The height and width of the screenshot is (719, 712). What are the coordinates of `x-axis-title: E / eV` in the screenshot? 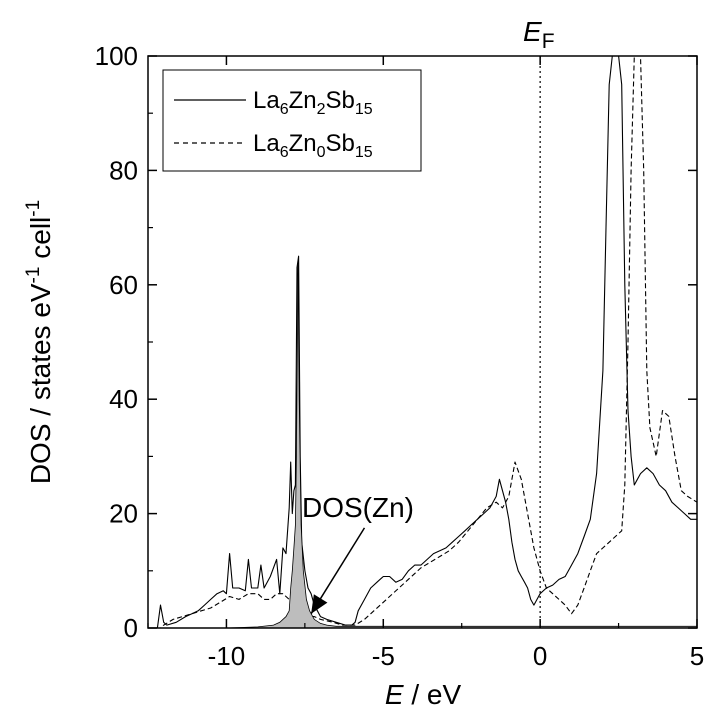 It's located at (423, 694).